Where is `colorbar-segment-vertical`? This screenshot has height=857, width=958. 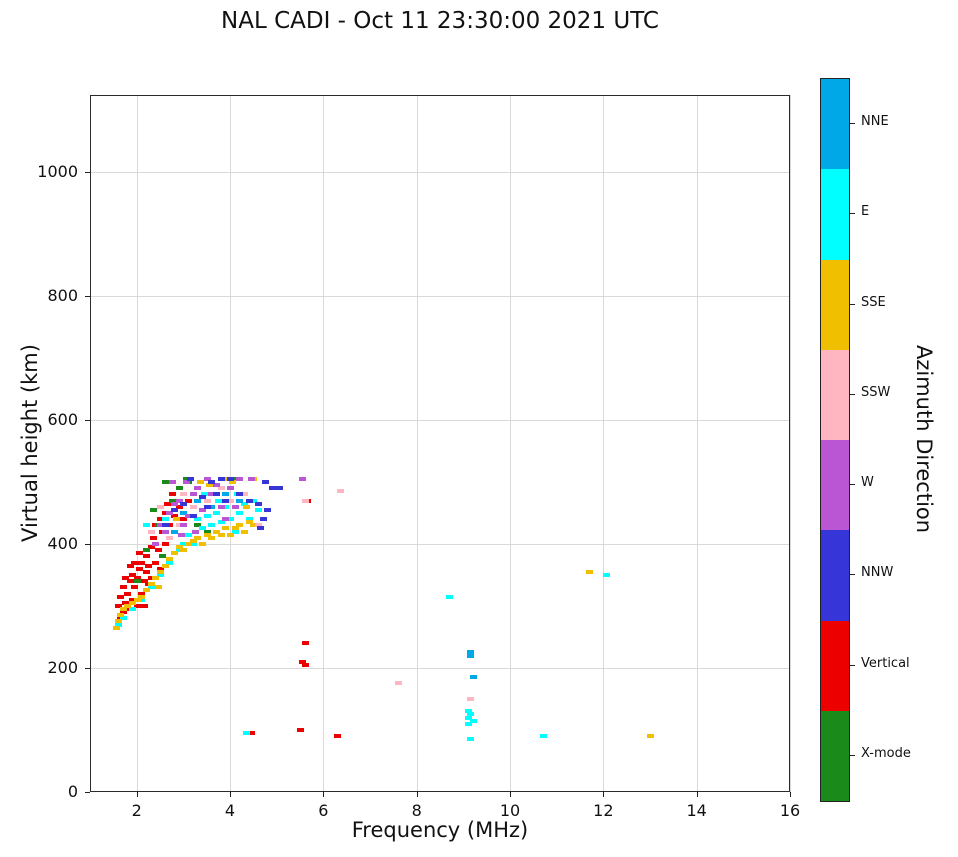
colorbar-segment-vertical is located at coordinates (835, 665).